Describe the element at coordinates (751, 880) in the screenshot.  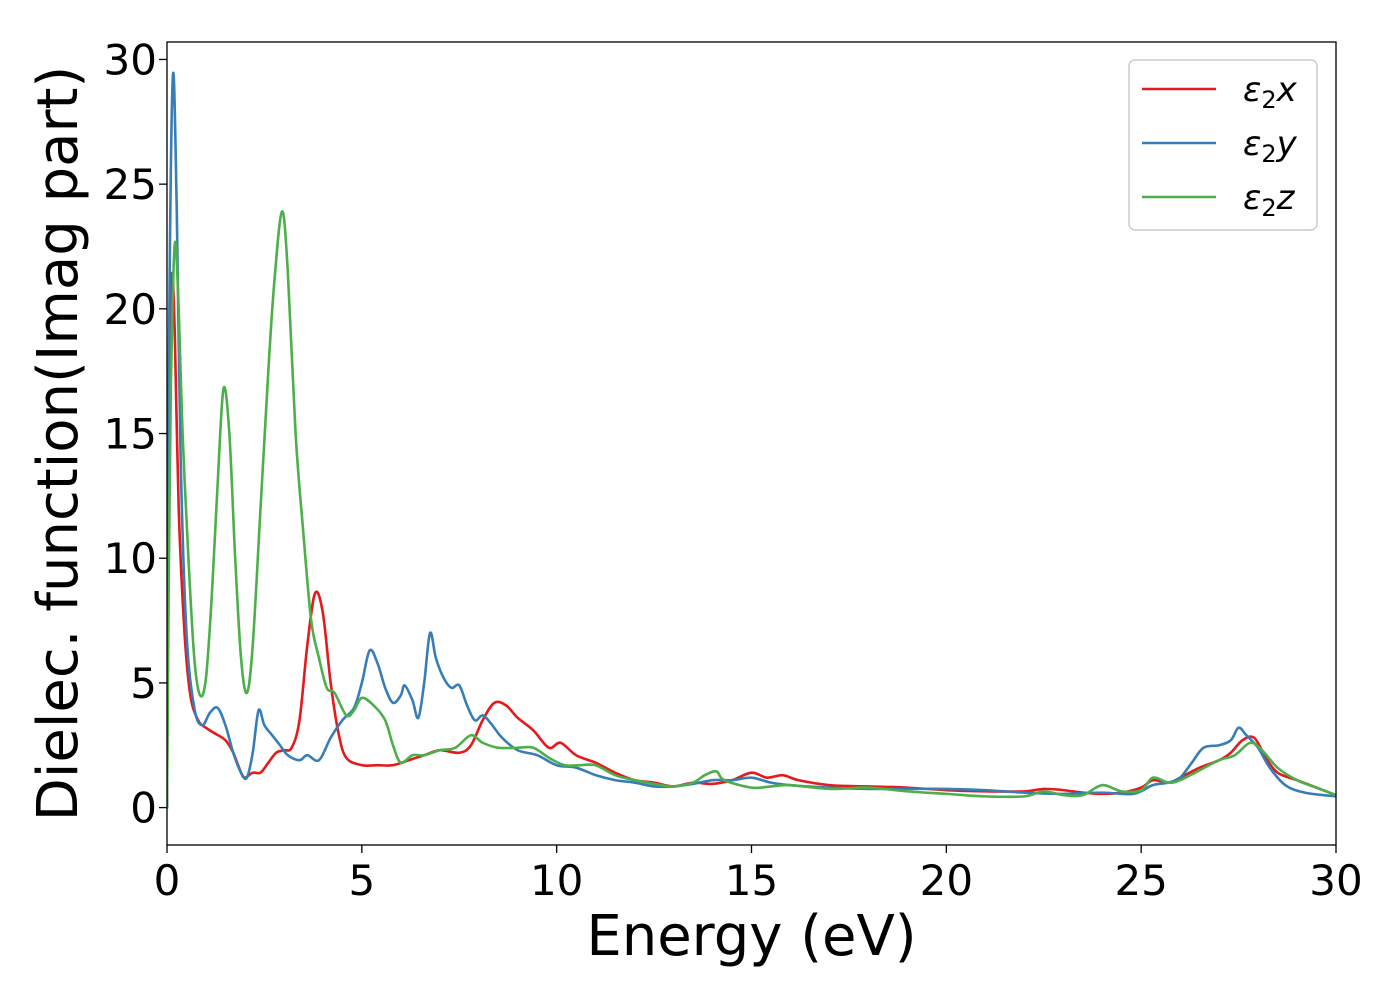
I see `x-tick-label: 15` at that location.